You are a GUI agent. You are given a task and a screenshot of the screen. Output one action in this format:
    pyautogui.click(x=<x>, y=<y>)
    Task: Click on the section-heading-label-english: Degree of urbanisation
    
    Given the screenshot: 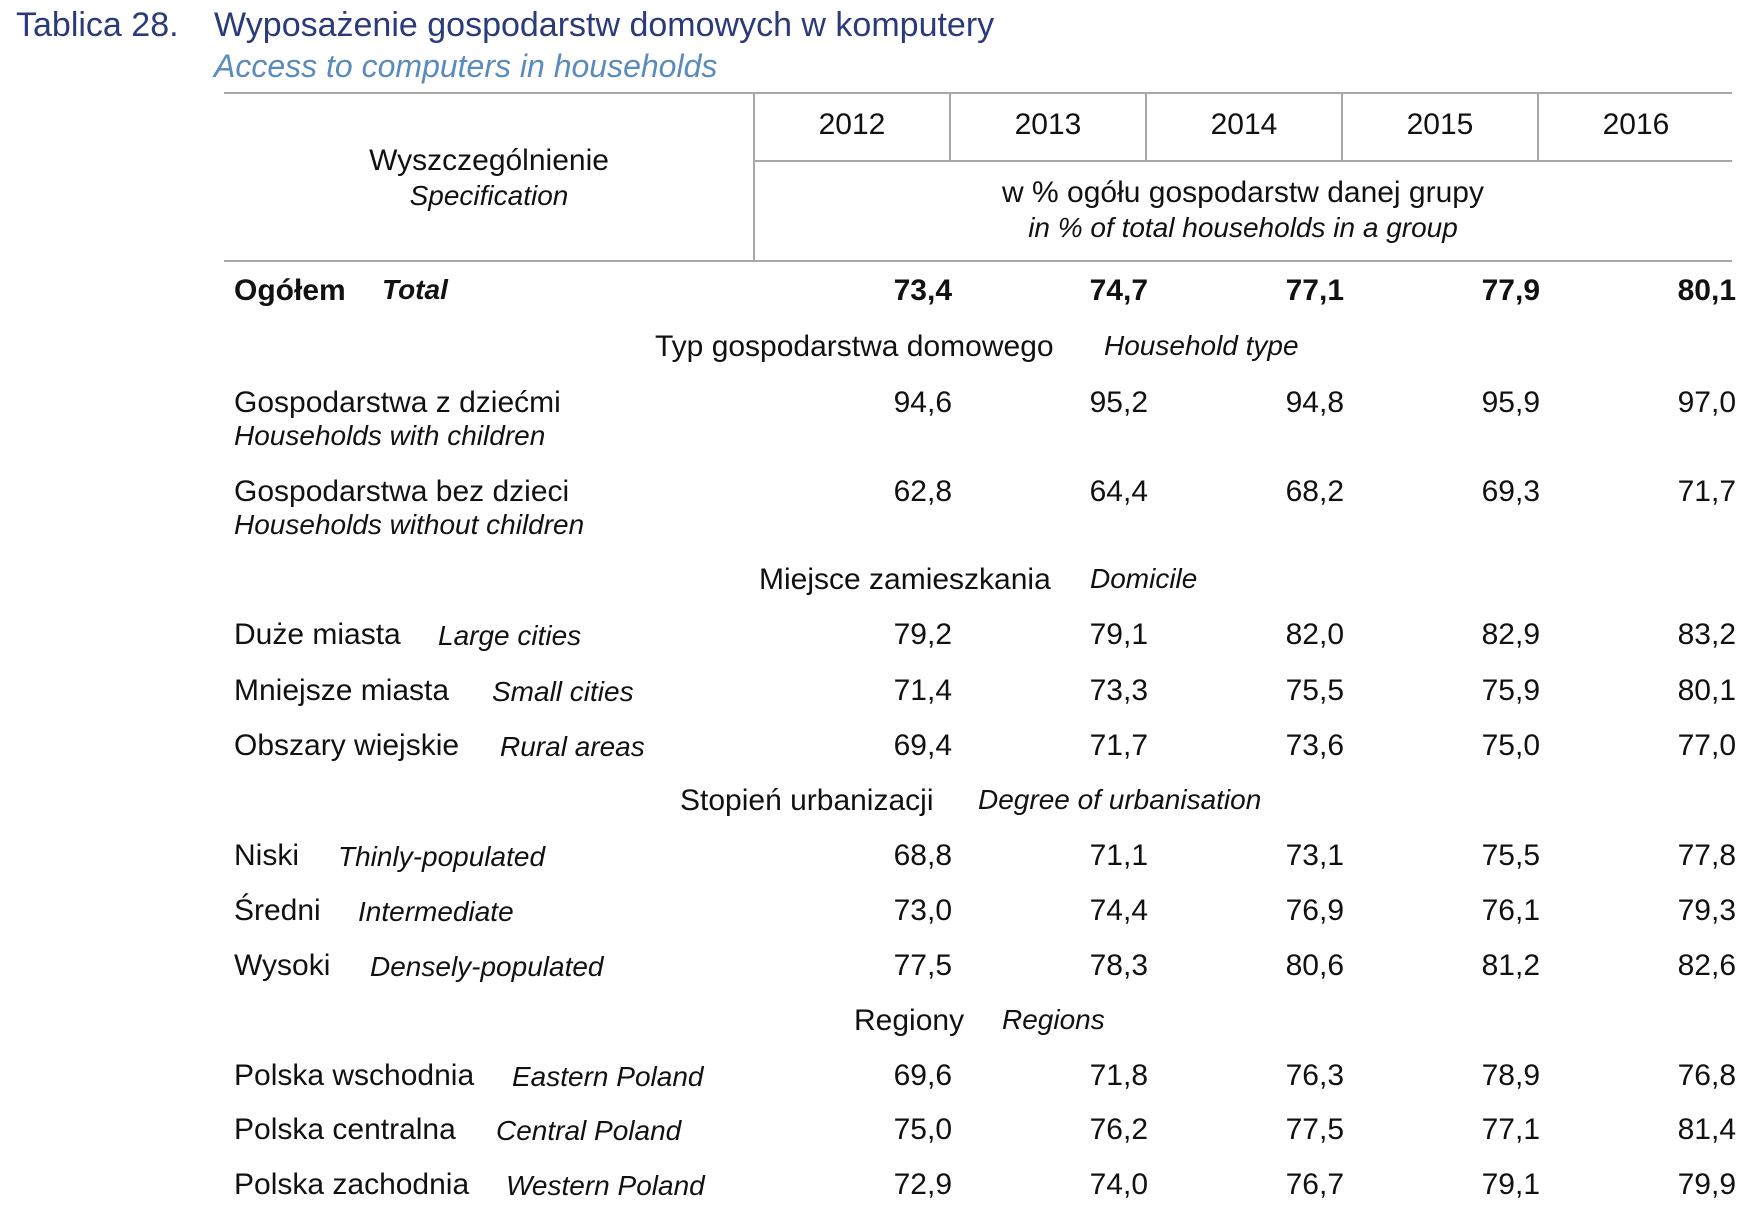 What is the action you would take?
    pyautogui.click(x=1120, y=799)
    